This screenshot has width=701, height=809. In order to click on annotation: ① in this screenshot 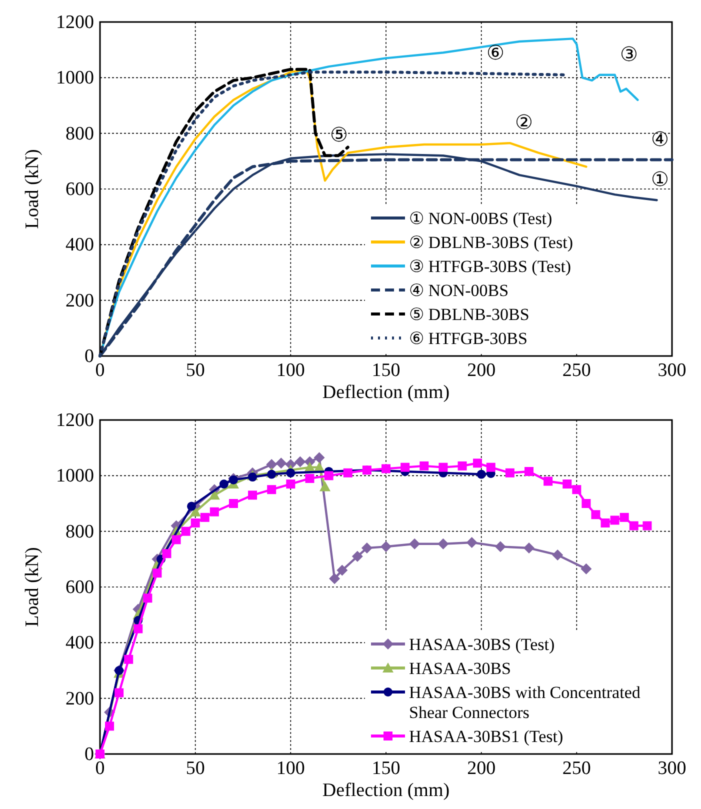, I will do `click(660, 180)`.